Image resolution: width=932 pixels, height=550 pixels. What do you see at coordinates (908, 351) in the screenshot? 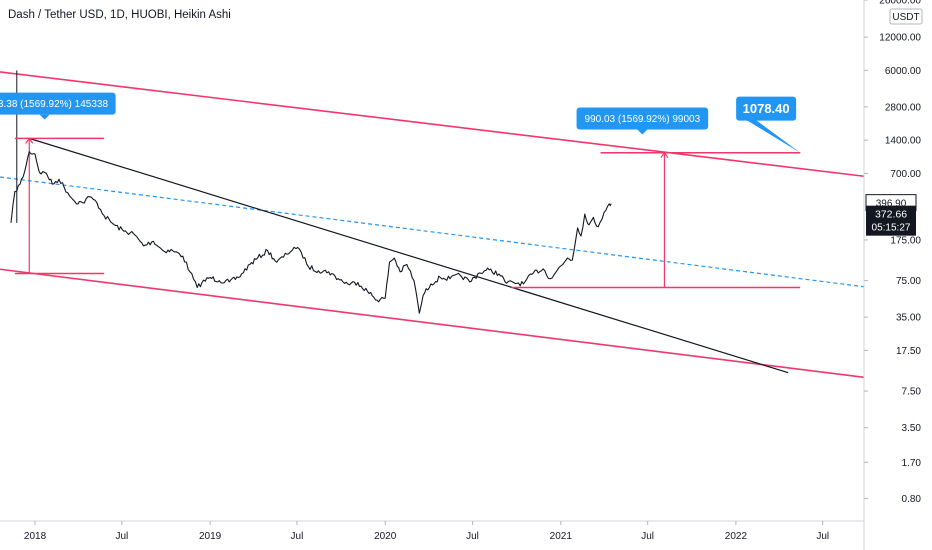
I see `y-tick-label: 17.50` at bounding box center [908, 351].